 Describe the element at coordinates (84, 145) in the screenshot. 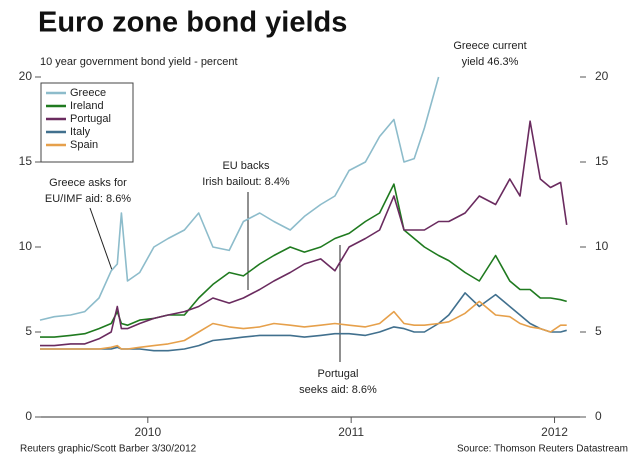

I see `legend-label: Spain` at that location.